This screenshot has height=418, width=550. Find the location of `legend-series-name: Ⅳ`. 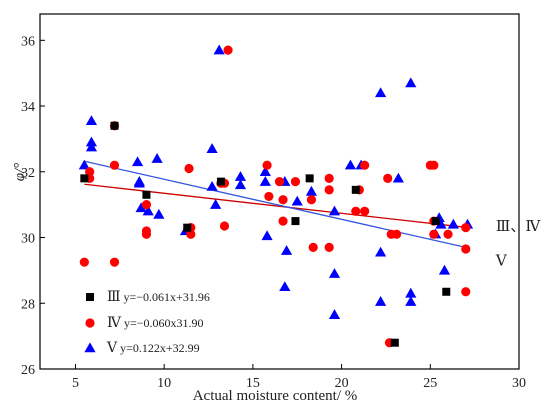

legend-series-name: Ⅳ is located at coordinates (114, 323).